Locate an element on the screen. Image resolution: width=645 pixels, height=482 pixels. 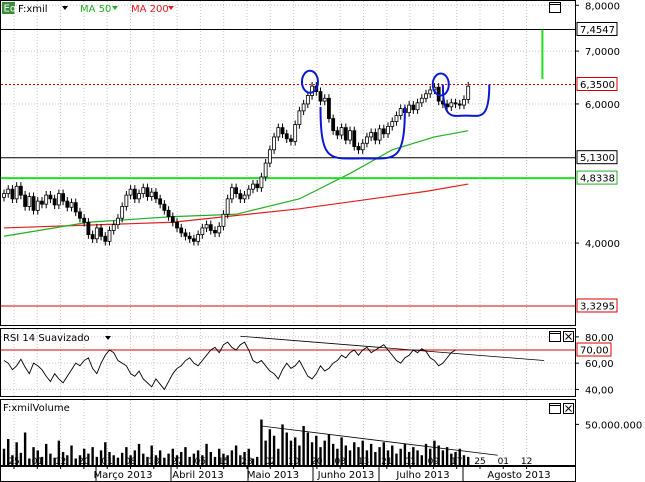
x-day-label: 20 is located at coordinates (84, 462).